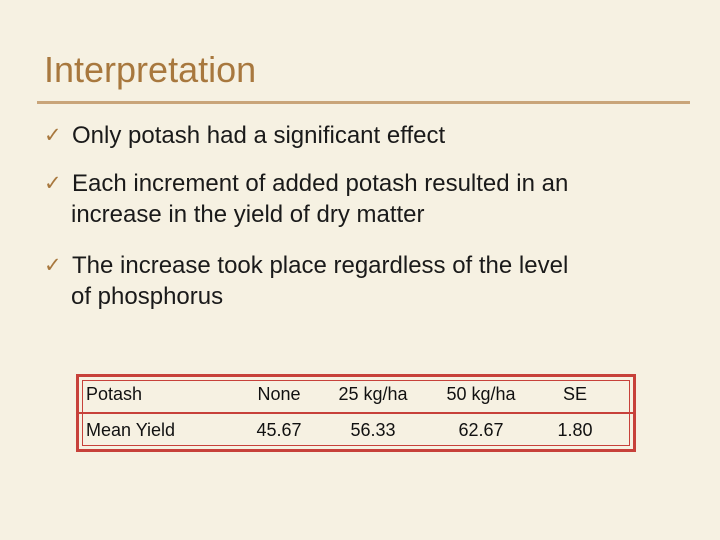 This screenshot has height=540, width=720. What do you see at coordinates (575, 430) in the screenshot?
I see `table-cell: 1.80` at bounding box center [575, 430].